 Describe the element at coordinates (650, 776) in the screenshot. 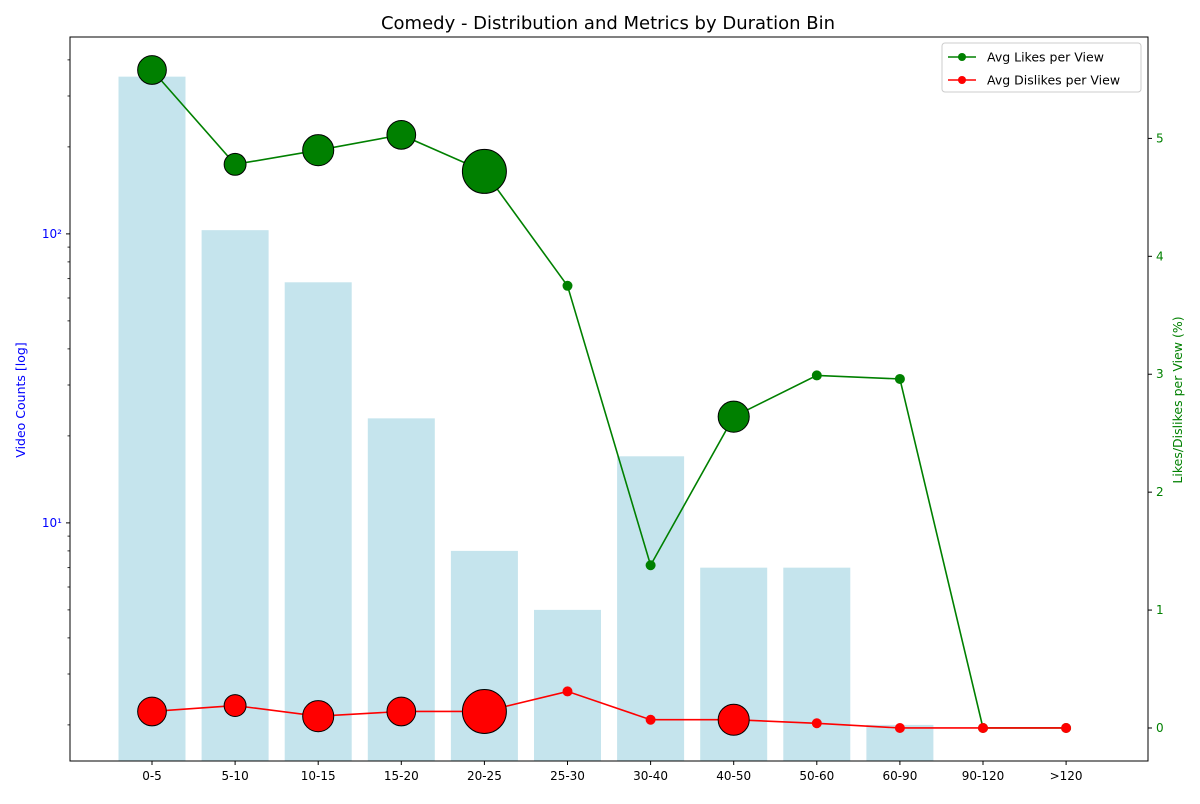

I see `x-tick-label-30-40: 30-40` at that location.